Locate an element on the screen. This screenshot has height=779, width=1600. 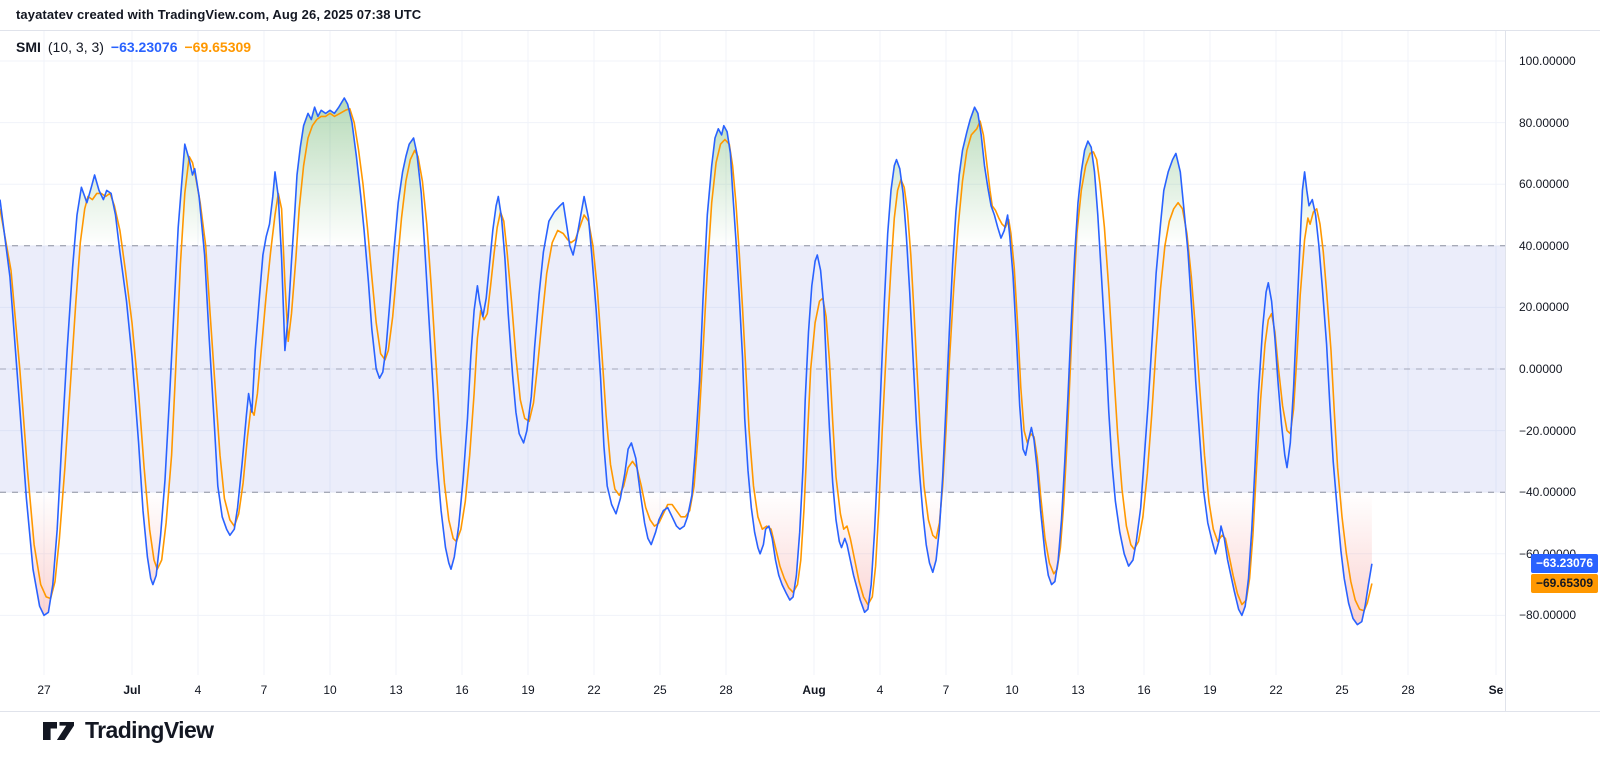
footer: TradingView is located at coordinates (128, 730).